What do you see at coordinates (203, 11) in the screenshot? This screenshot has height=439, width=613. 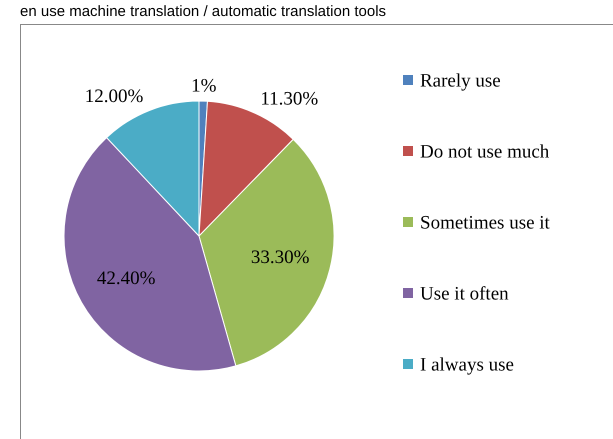 I see `chart-title: en use machine translation / automatic translation tools` at bounding box center [203, 11].